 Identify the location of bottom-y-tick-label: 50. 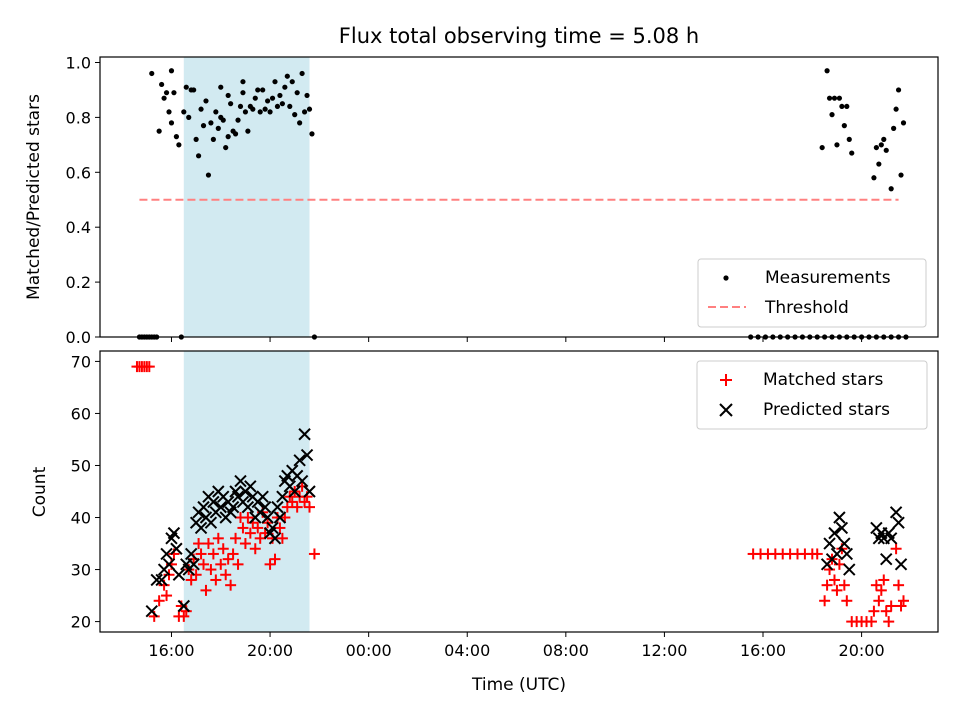
(81, 465).